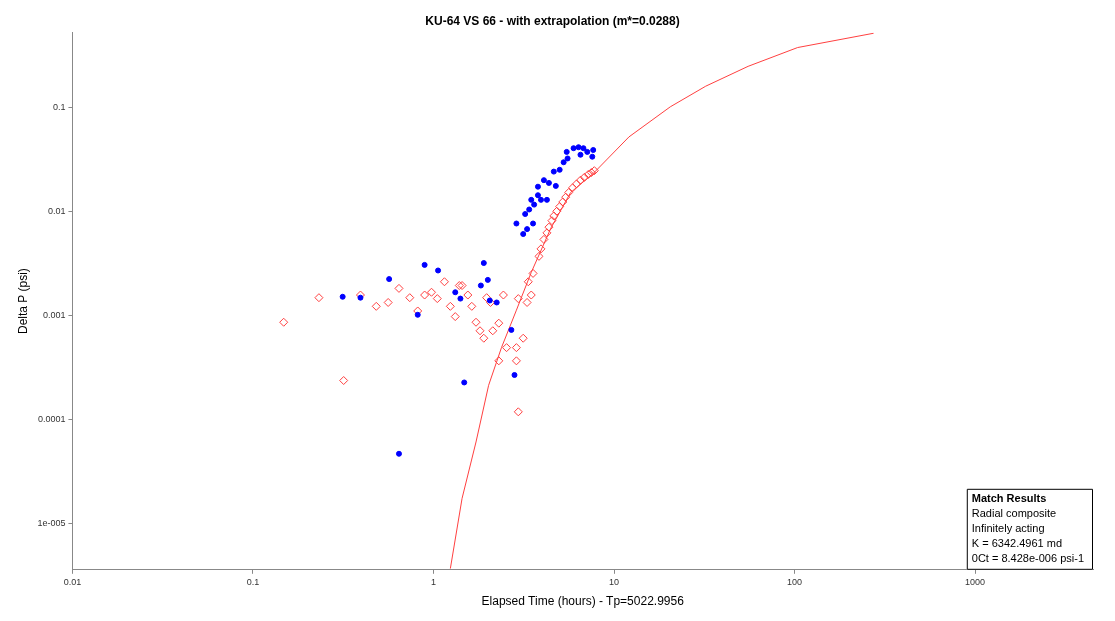 This screenshot has width=1115, height=621. Describe the element at coordinates (253, 581) in the screenshot. I see `x-tick-label: 0.1` at that location.